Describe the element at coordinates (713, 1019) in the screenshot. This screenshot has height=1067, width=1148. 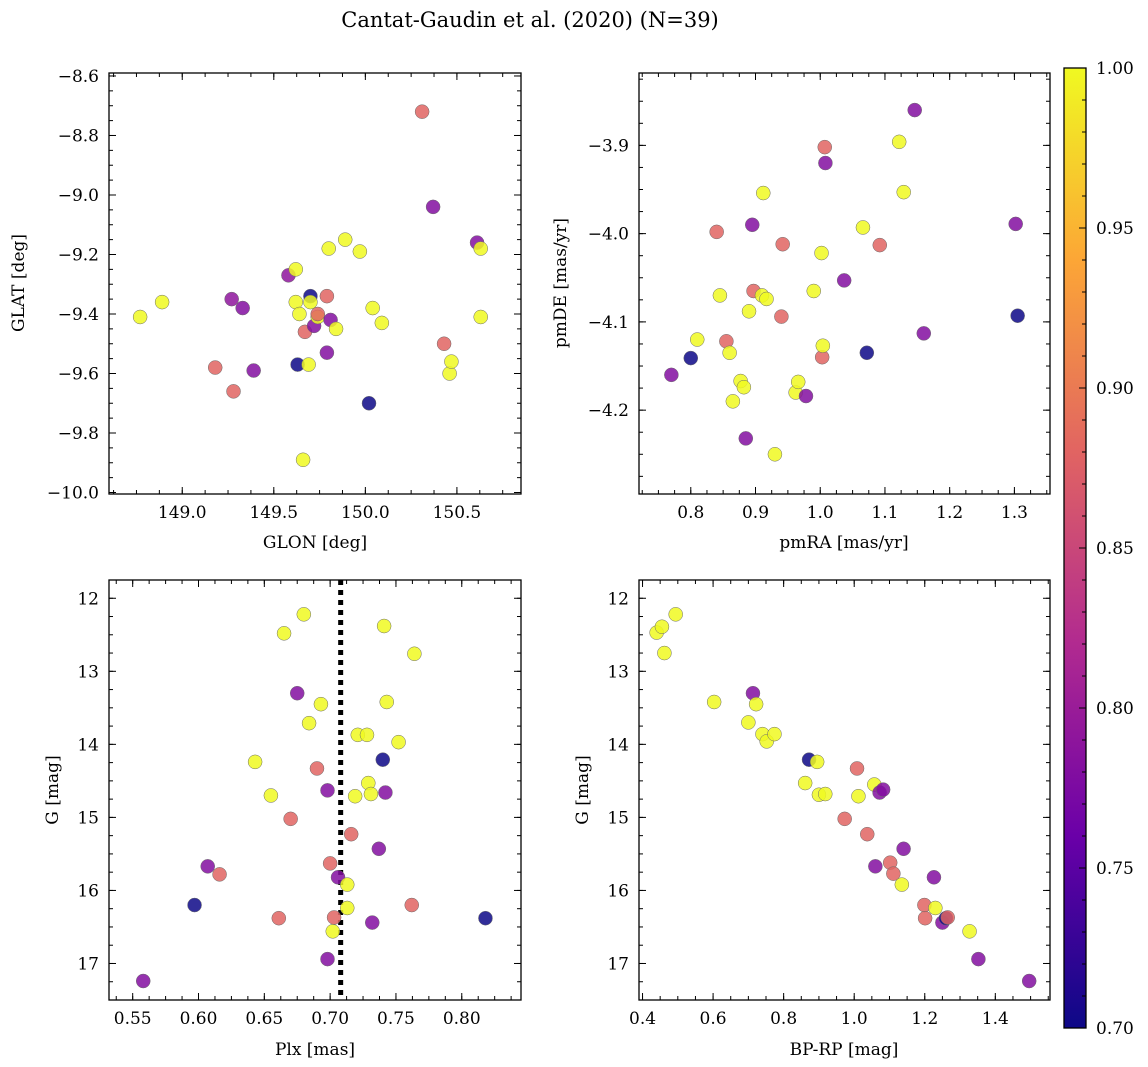
I see `x-tick-label: 0.6` at that location.